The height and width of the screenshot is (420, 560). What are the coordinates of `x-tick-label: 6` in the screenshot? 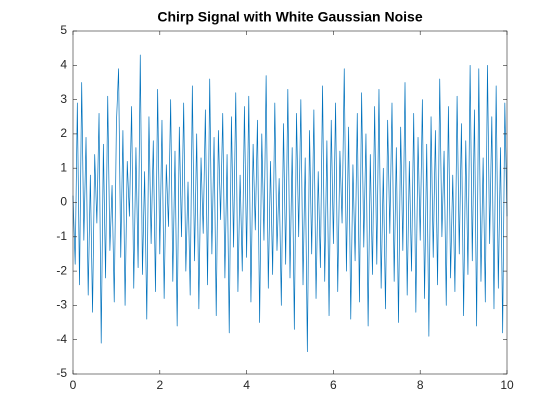 It's located at (333, 385).